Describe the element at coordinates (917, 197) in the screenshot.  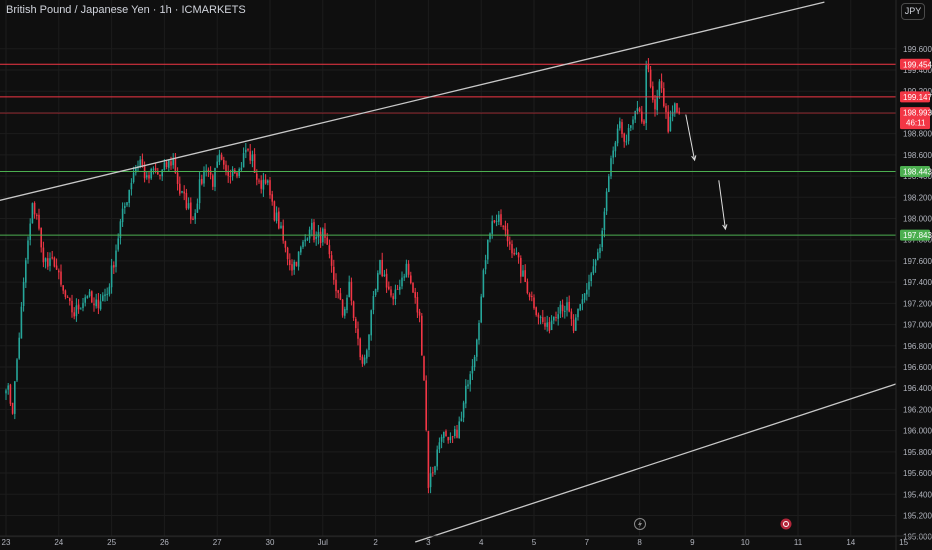
I see `y-tick-label: 198.200` at that location.